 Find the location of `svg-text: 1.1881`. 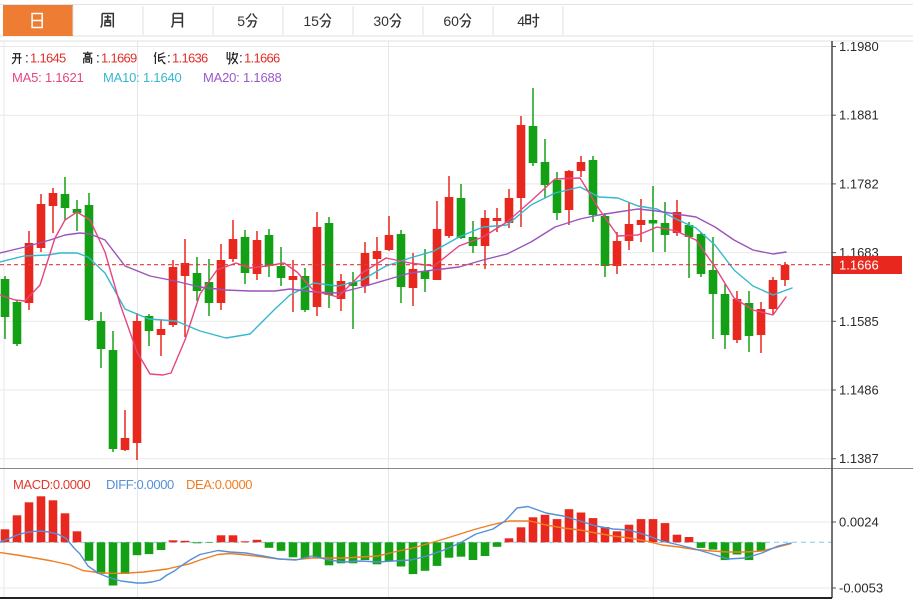

svg-text: 1.1881 is located at coordinates (859, 115).